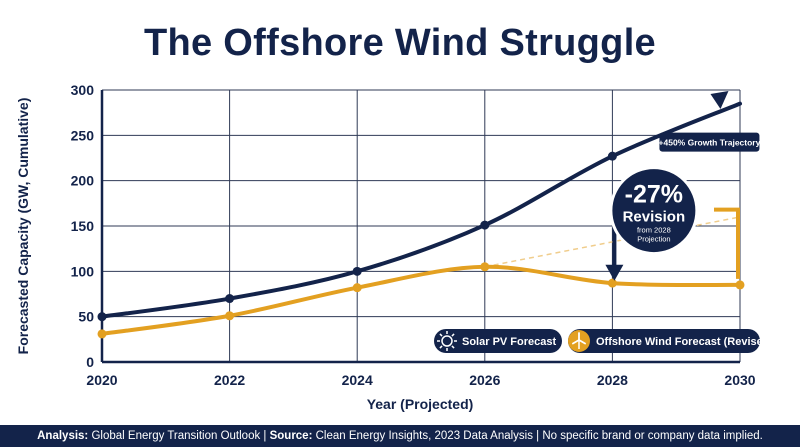 This screenshot has height=447, width=800. I want to click on y-tick-label: 0, so click(90, 362).